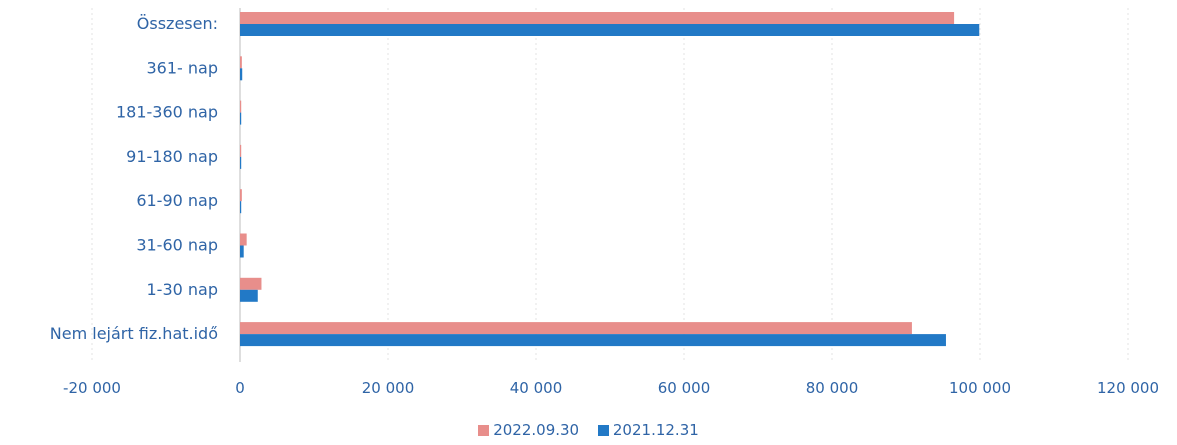  Describe the element at coordinates (183, 289) in the screenshot. I see `category-label: 1-30 nap` at that location.